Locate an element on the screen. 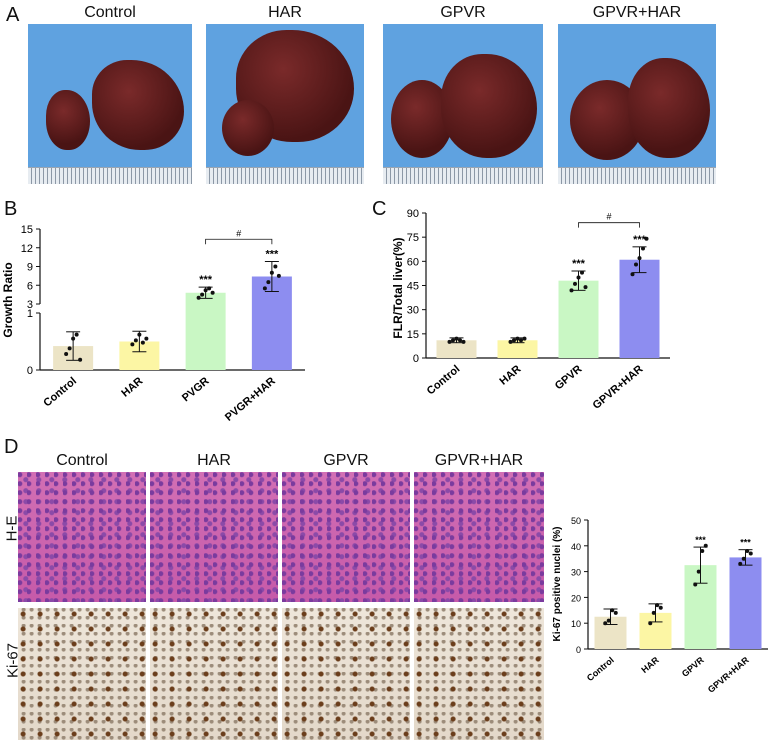  tick-label-y: 9 is located at coordinates (30, 268).